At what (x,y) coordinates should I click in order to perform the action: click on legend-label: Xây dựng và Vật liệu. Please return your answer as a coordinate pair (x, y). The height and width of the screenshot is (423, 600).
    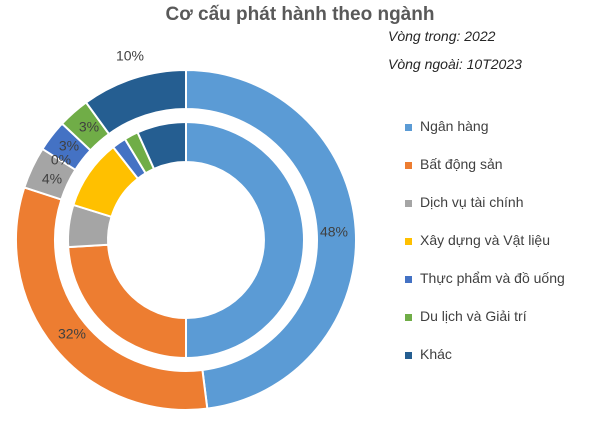
    Looking at the image, I should click on (485, 240).